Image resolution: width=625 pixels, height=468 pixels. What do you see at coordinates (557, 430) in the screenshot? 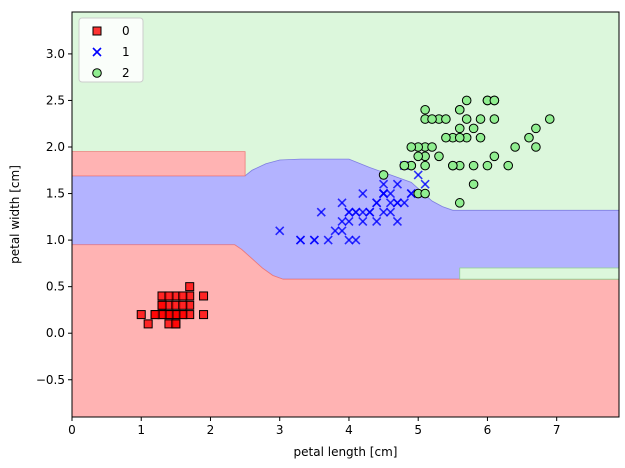
I see `x-tick-label: 7` at bounding box center [557, 430].